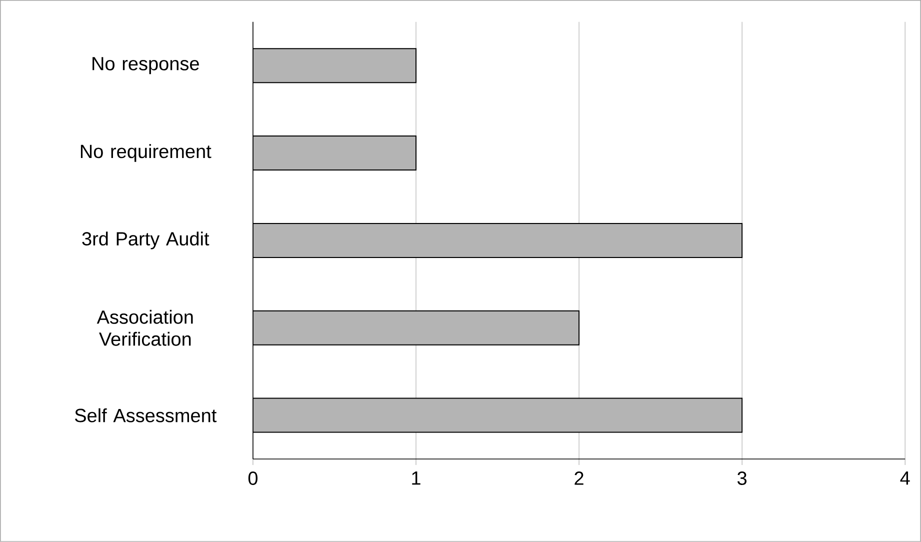 This screenshot has width=921, height=542. Describe the element at coordinates (145, 415) in the screenshot. I see `y-tick-label: Self Assessment` at that location.